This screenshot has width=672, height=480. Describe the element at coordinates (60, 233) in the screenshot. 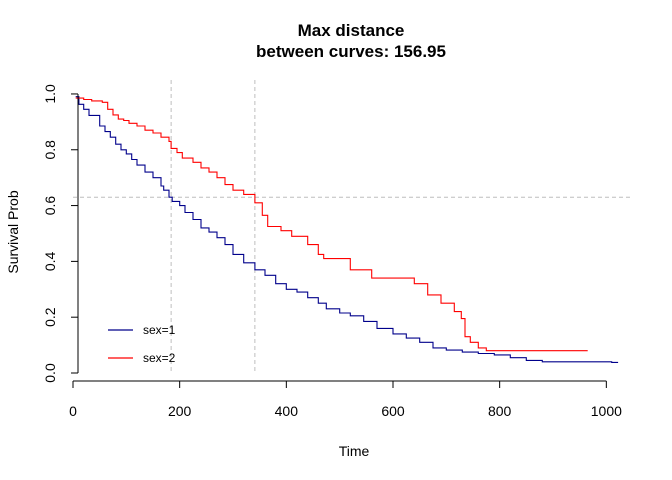

I see `y-axis: 0.0 0.2 0.4 0.6 0.8 1.0` at that location.